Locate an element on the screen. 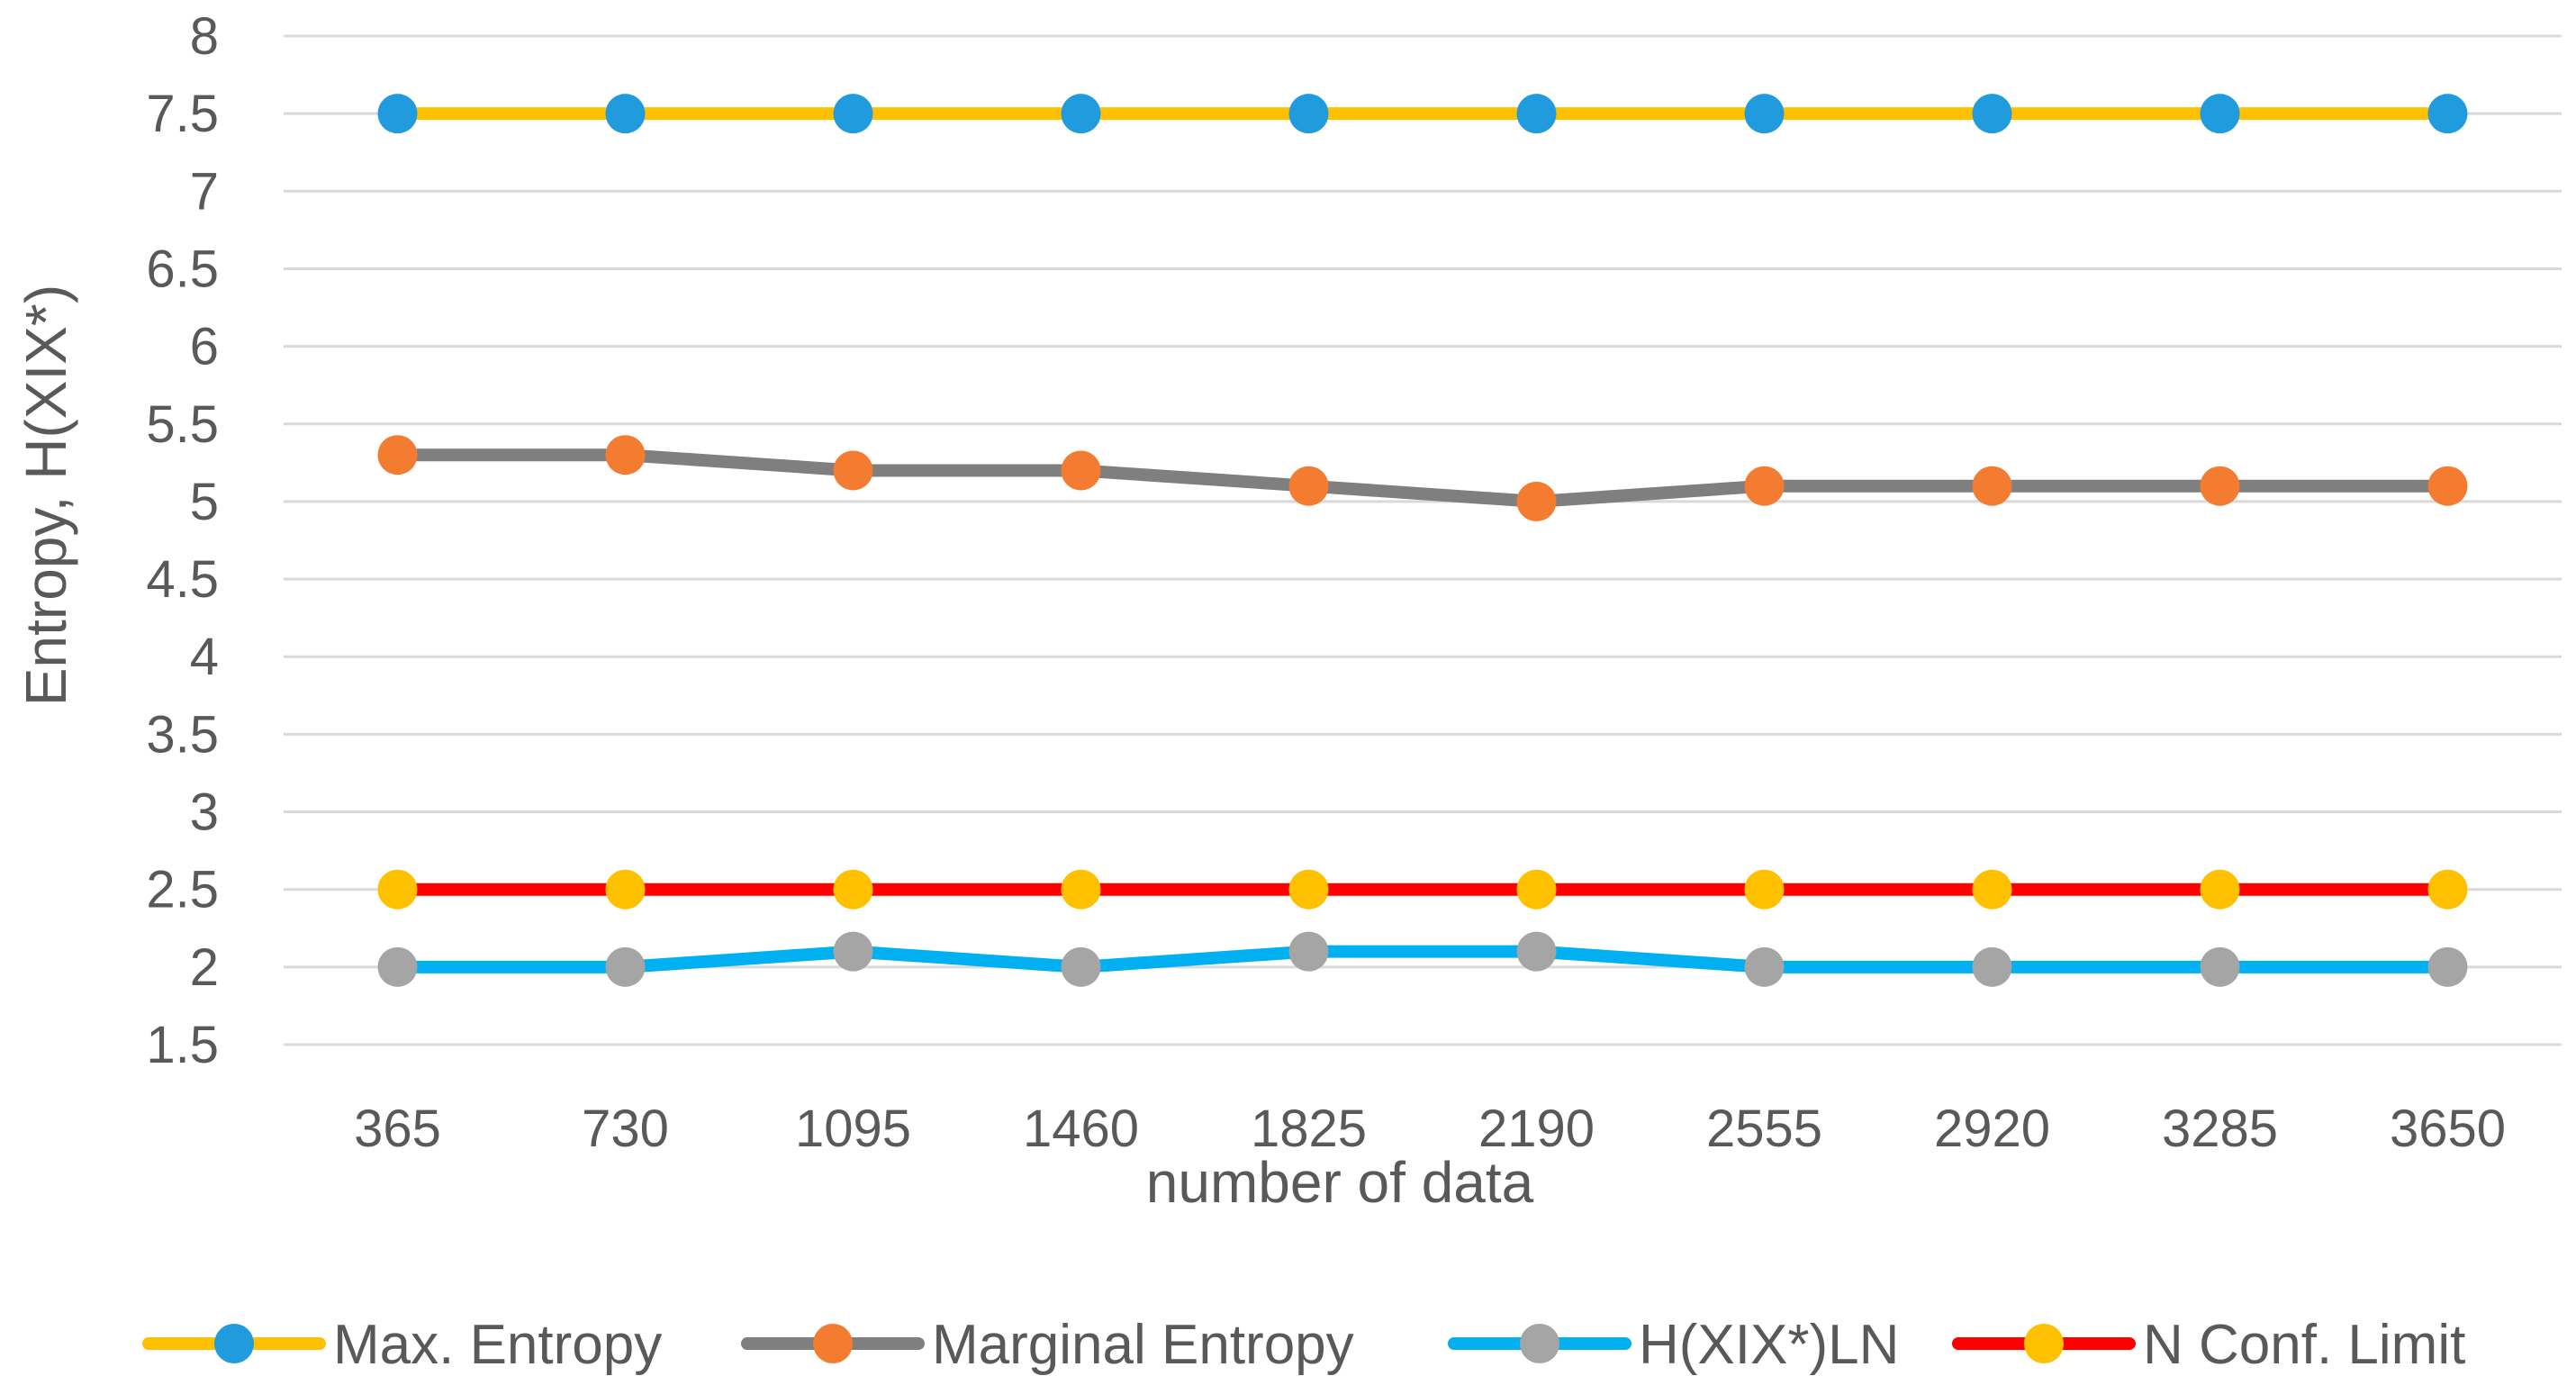 The width and height of the screenshot is (2576, 1385). y-tick-label: 3 is located at coordinates (204, 812).